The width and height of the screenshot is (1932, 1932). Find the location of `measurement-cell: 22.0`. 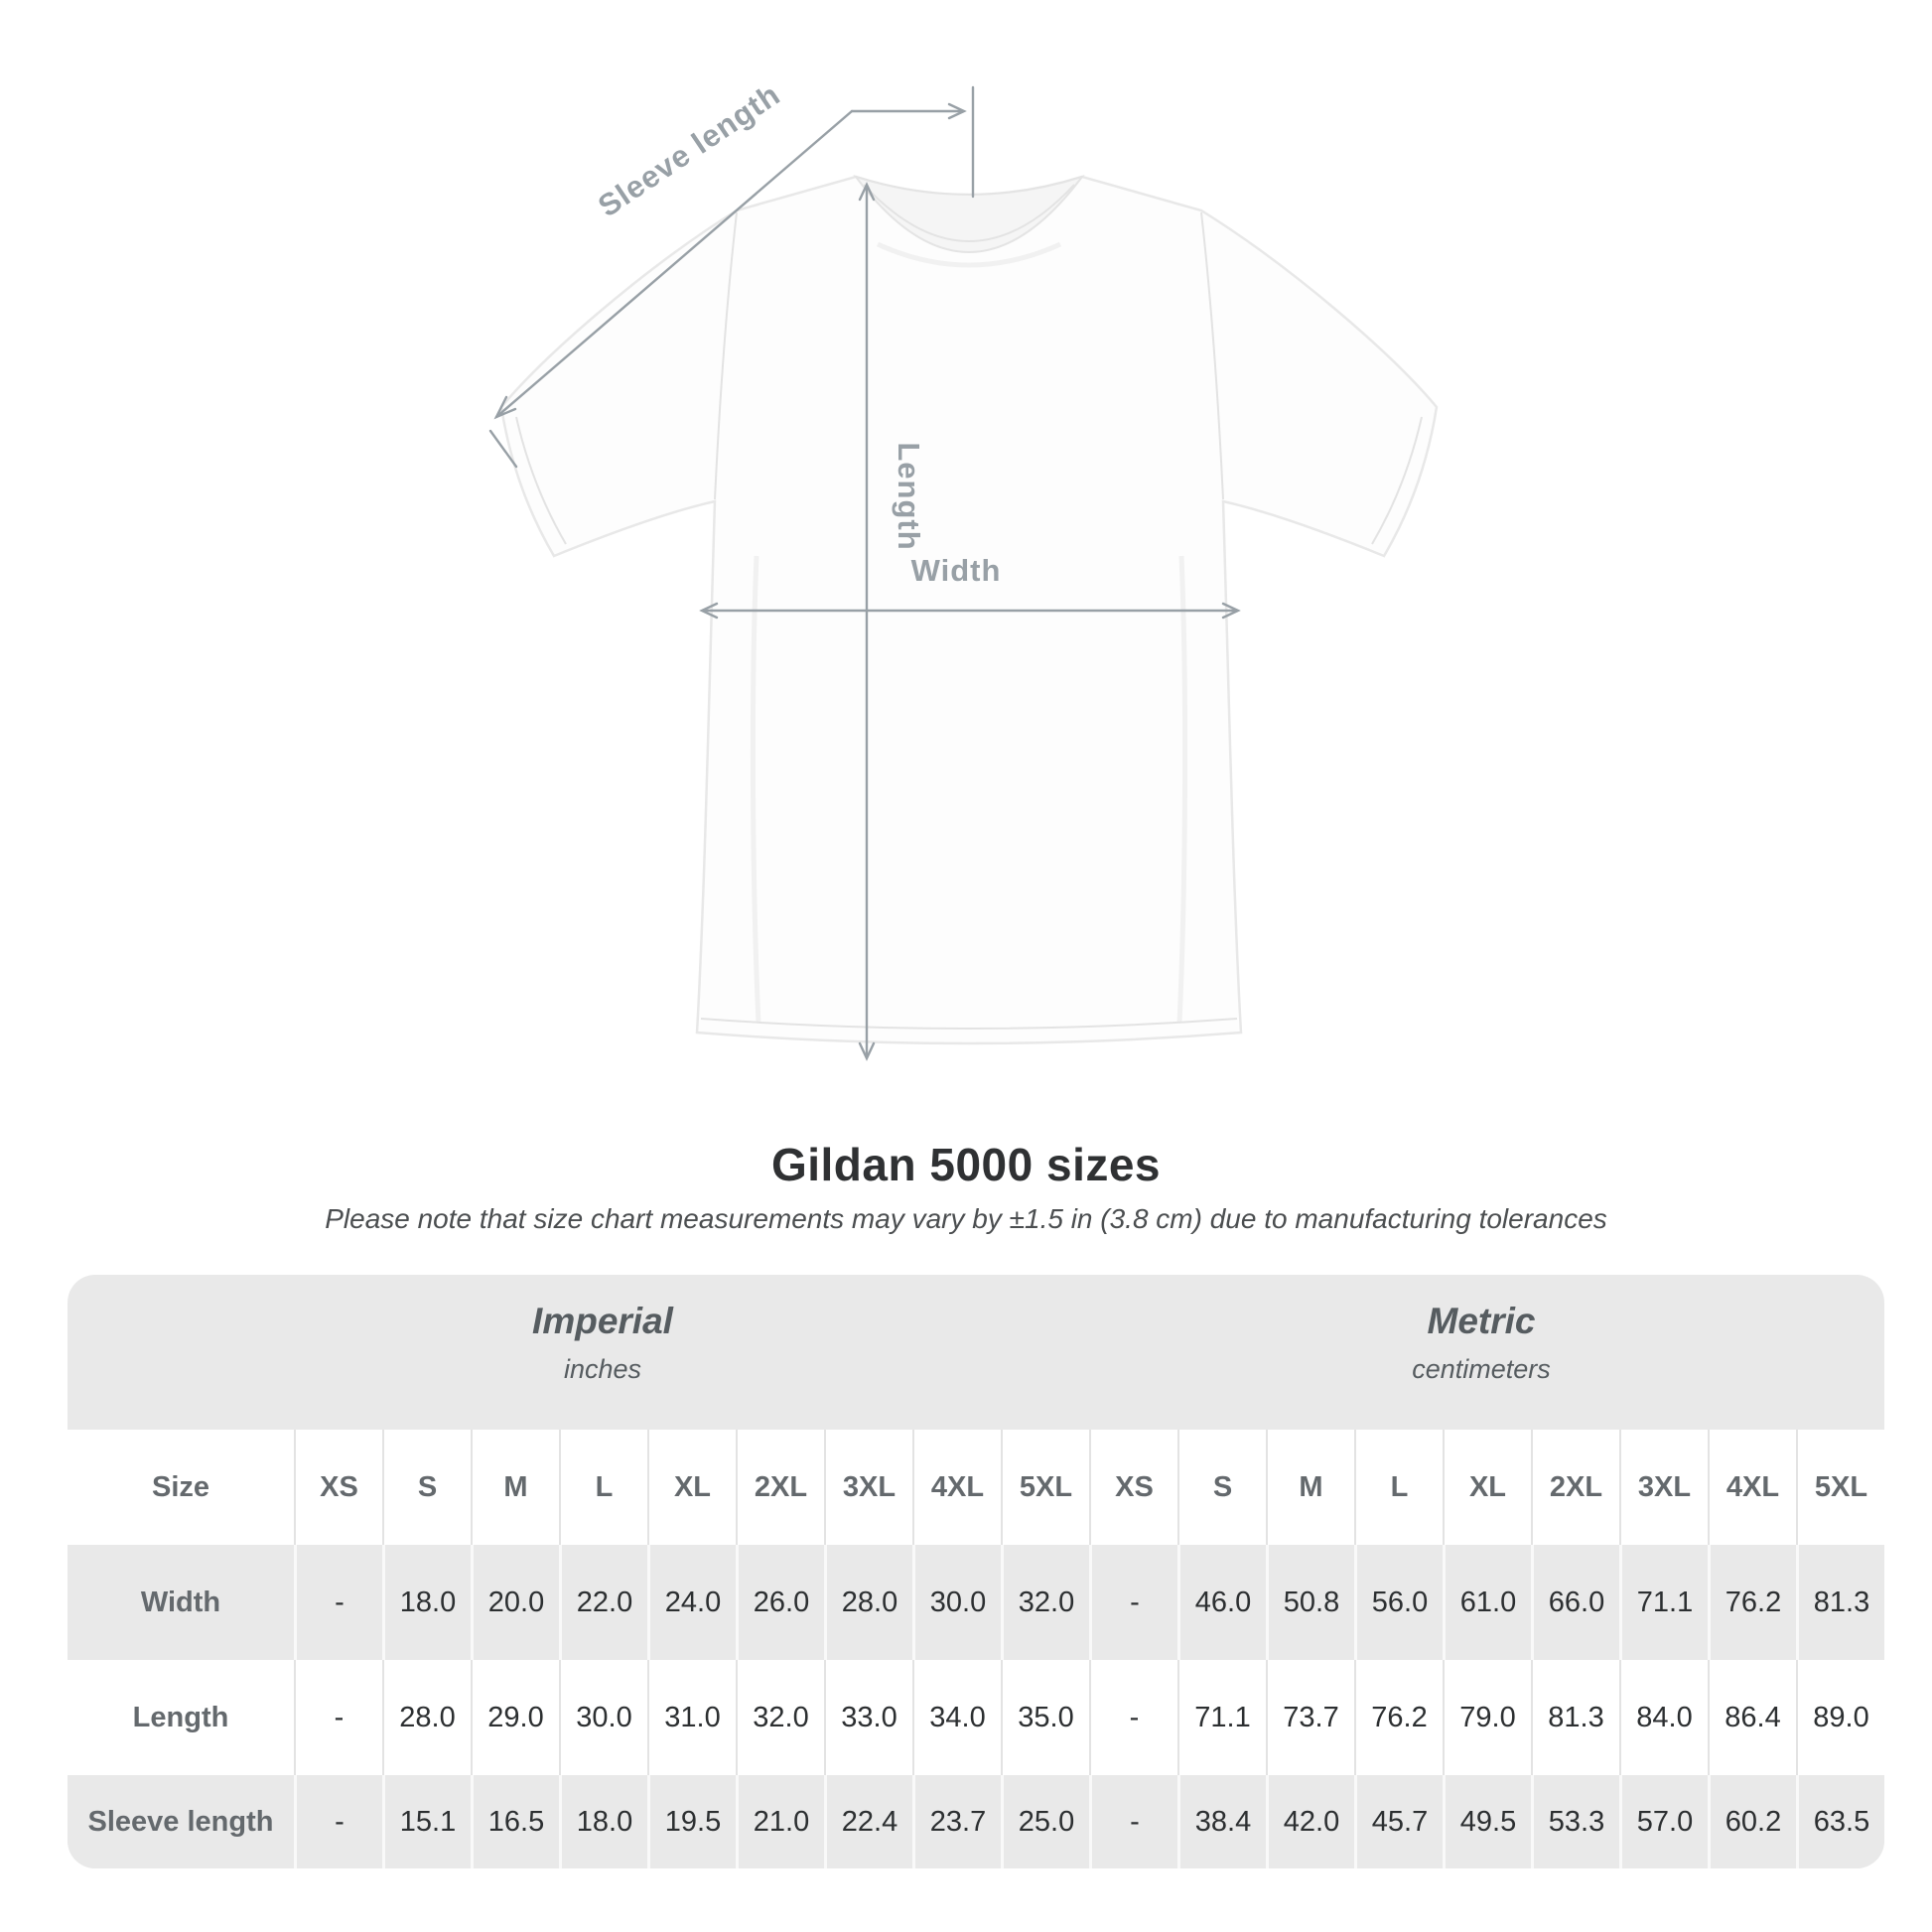

measurement-cell: 22.0 is located at coordinates (603, 1602).